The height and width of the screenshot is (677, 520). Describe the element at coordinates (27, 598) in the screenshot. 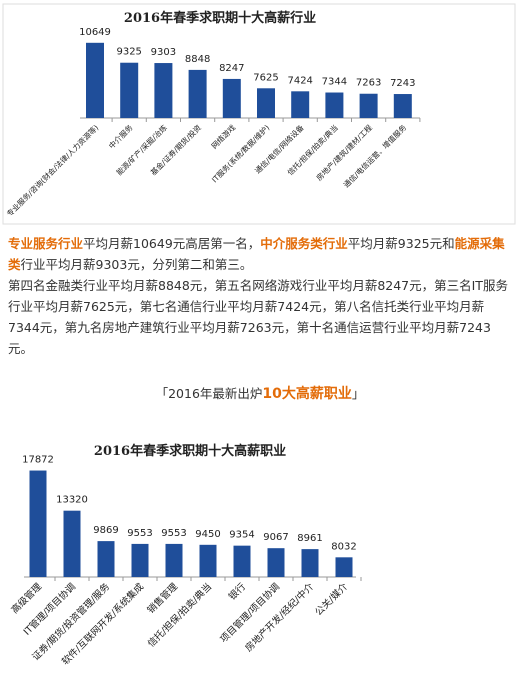

I see `x-tick-label: 高级管理` at that location.